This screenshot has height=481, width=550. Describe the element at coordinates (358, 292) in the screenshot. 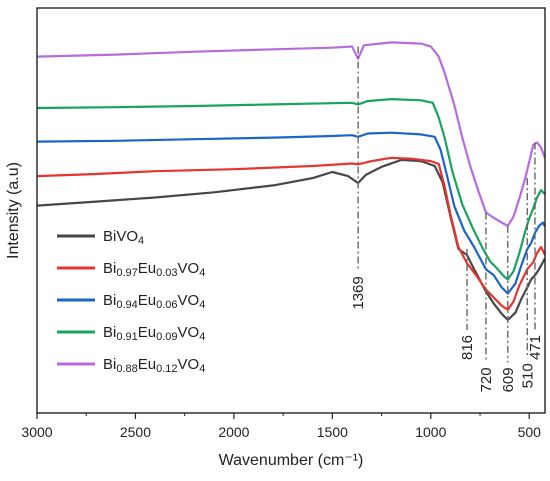

I see `annotation-label-1369: 1369` at that location.